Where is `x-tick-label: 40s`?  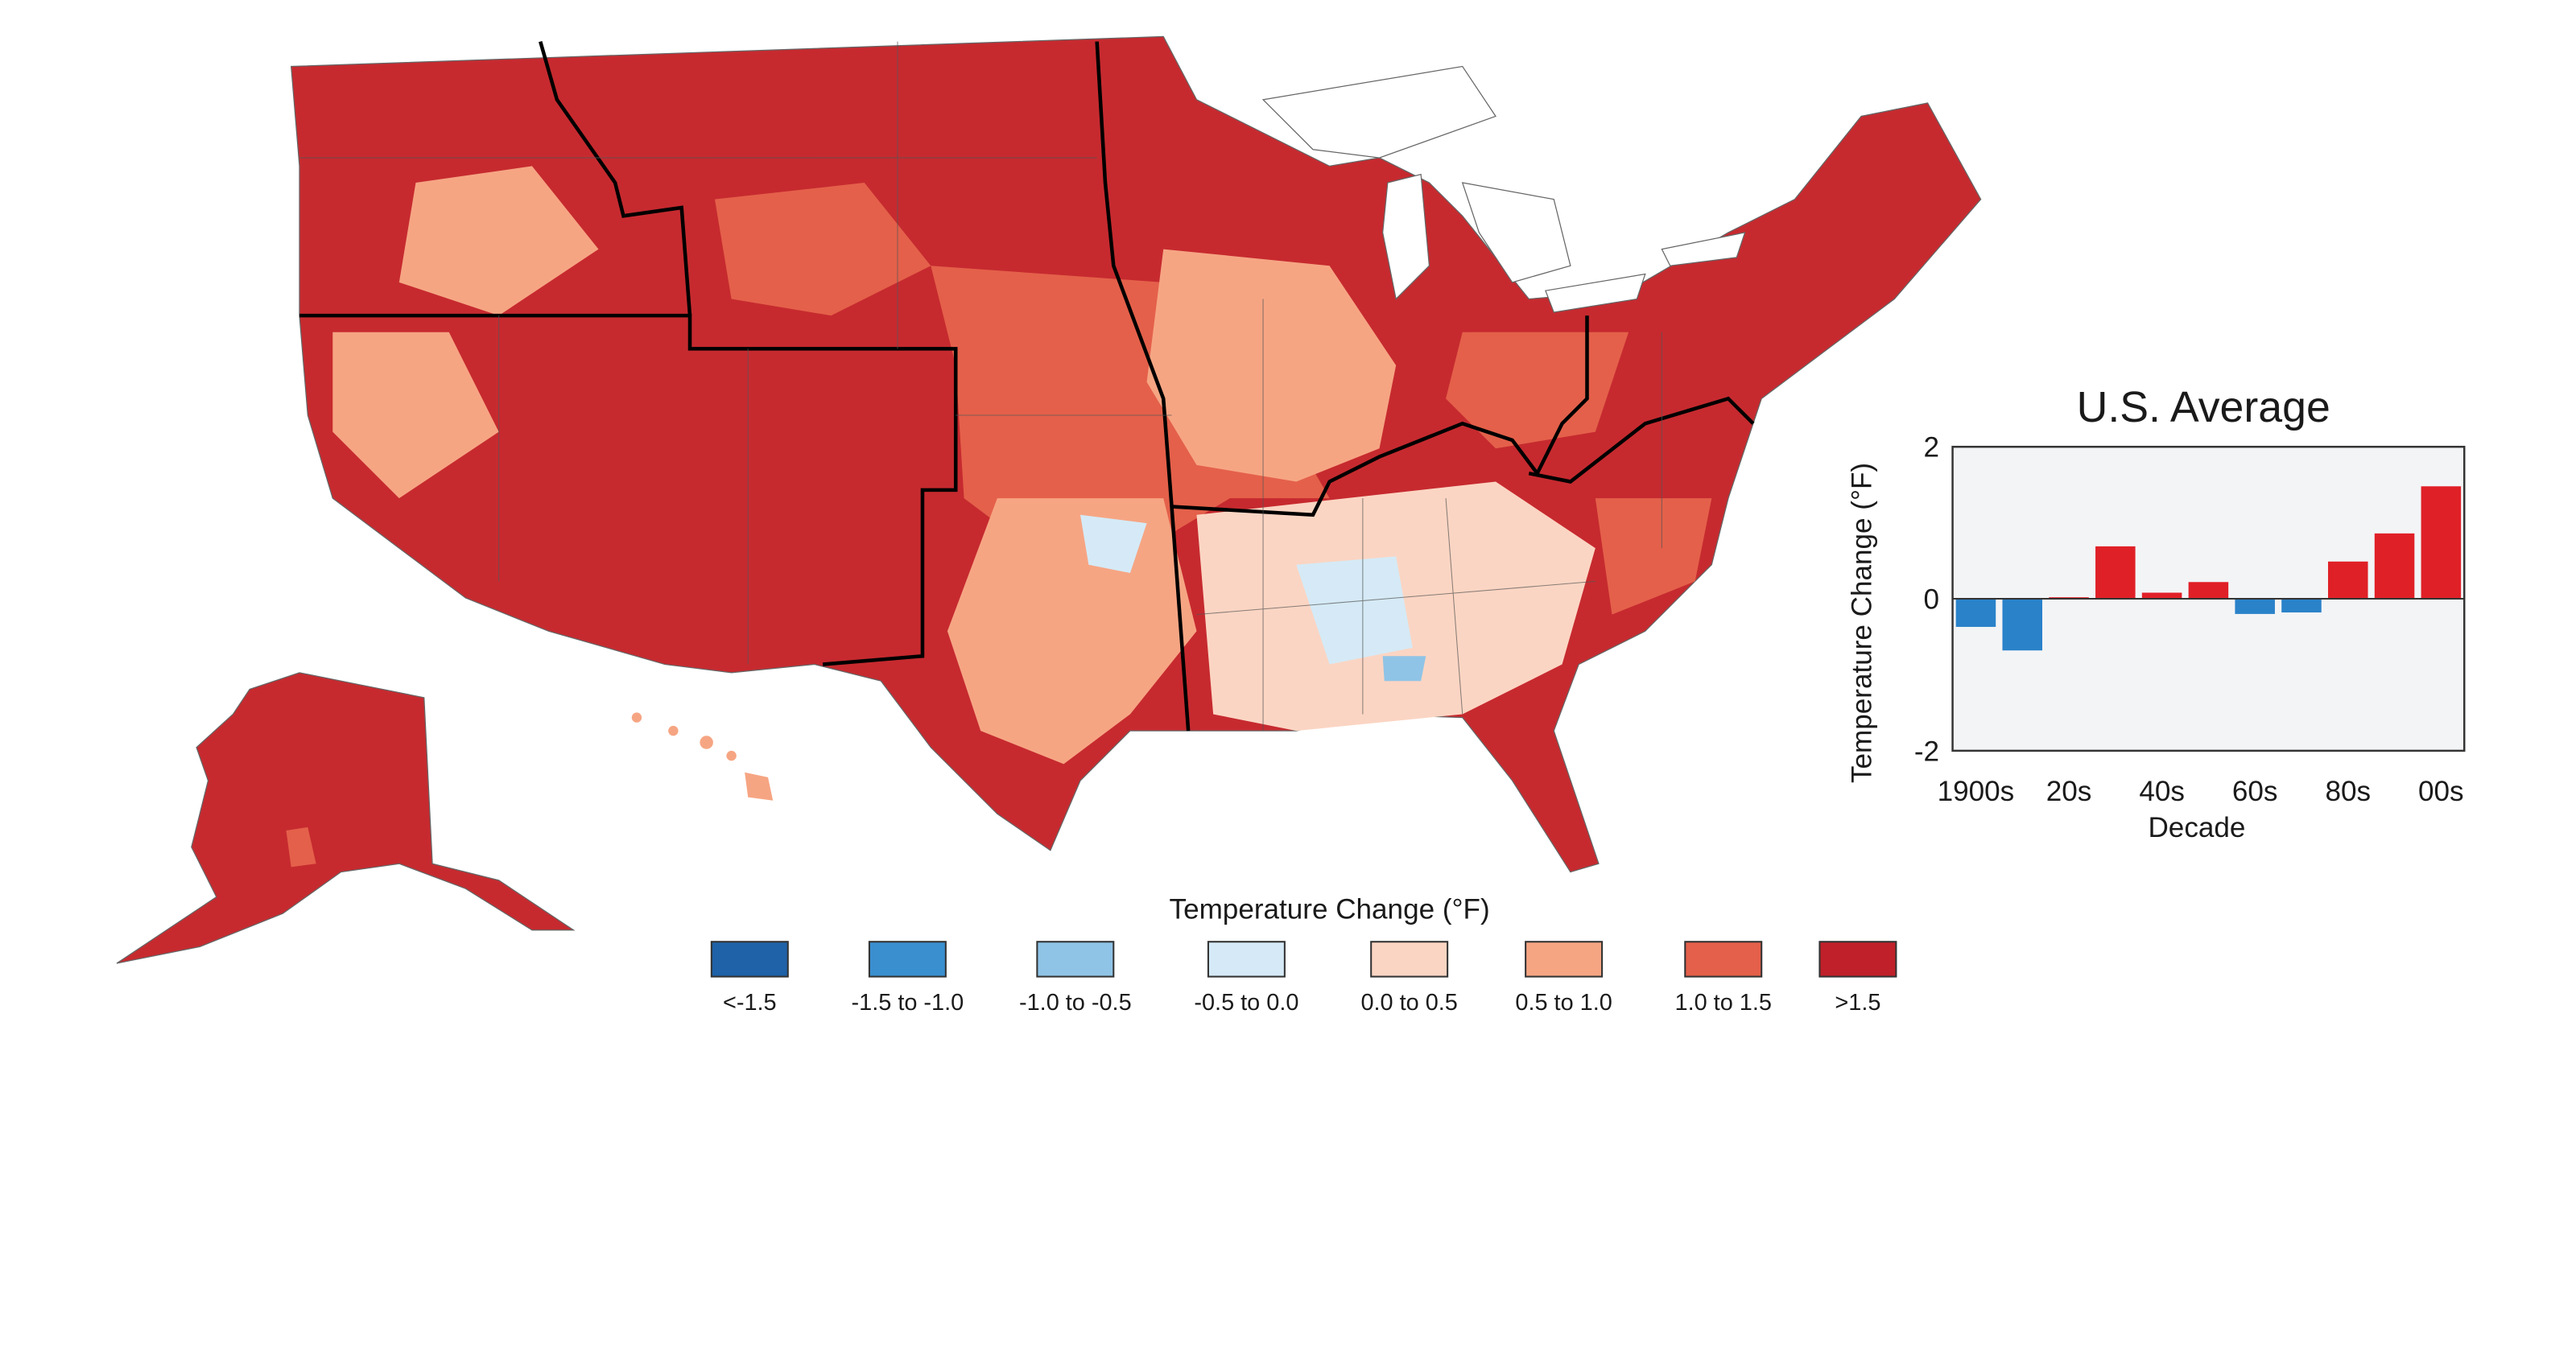
x-tick-label: 40s is located at coordinates (2162, 791).